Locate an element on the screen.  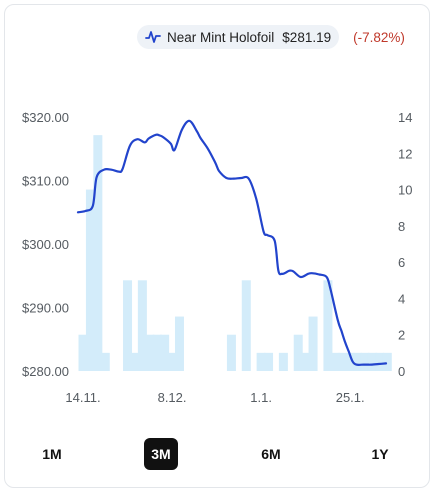
legend-price: $281.19 is located at coordinates (307, 37).